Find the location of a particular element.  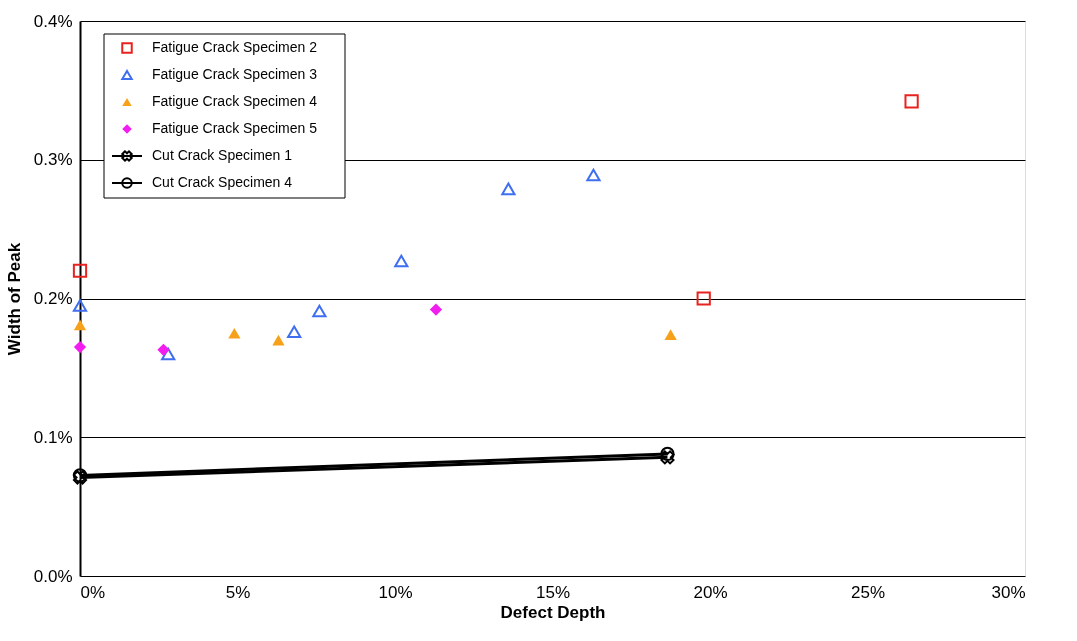

x-tick-label: 30% is located at coordinates (1008, 592).